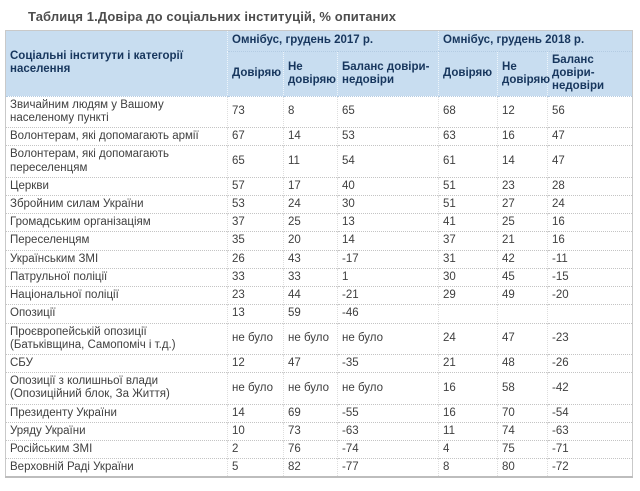  Describe the element at coordinates (590, 338) in the screenshot. I see `value-cell: -23` at that location.